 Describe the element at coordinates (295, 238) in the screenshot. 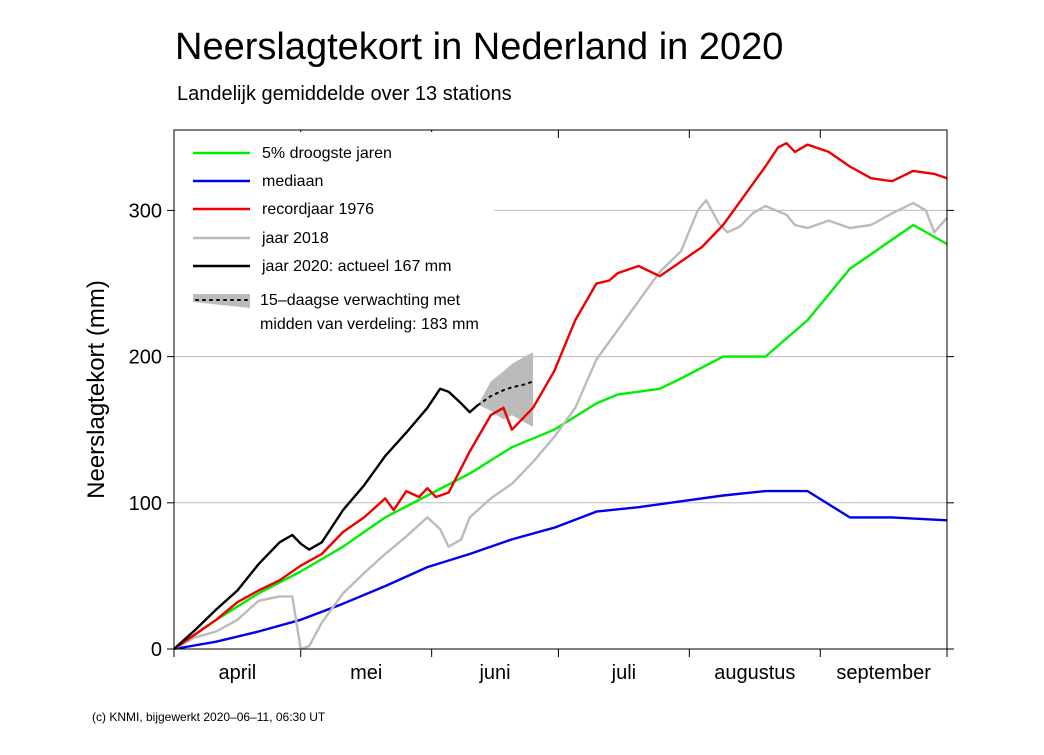

I see `legend-label-3: jaar 2018` at that location.